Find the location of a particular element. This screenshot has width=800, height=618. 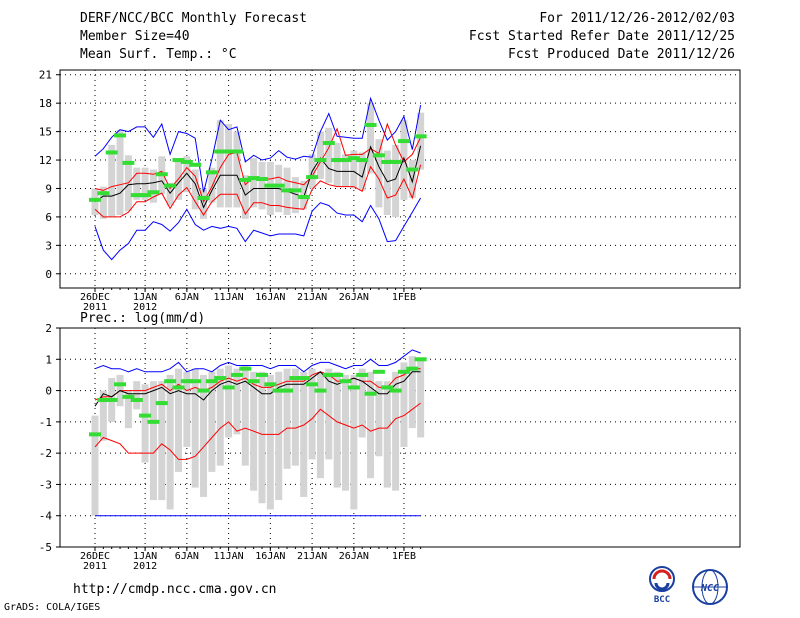

max-line is located at coordinates (257, 361).